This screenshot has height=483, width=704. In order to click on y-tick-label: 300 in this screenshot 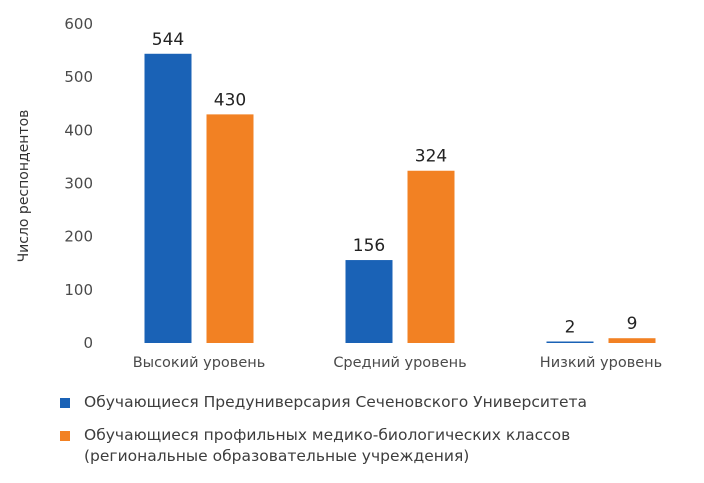, I will do `click(78, 184)`.